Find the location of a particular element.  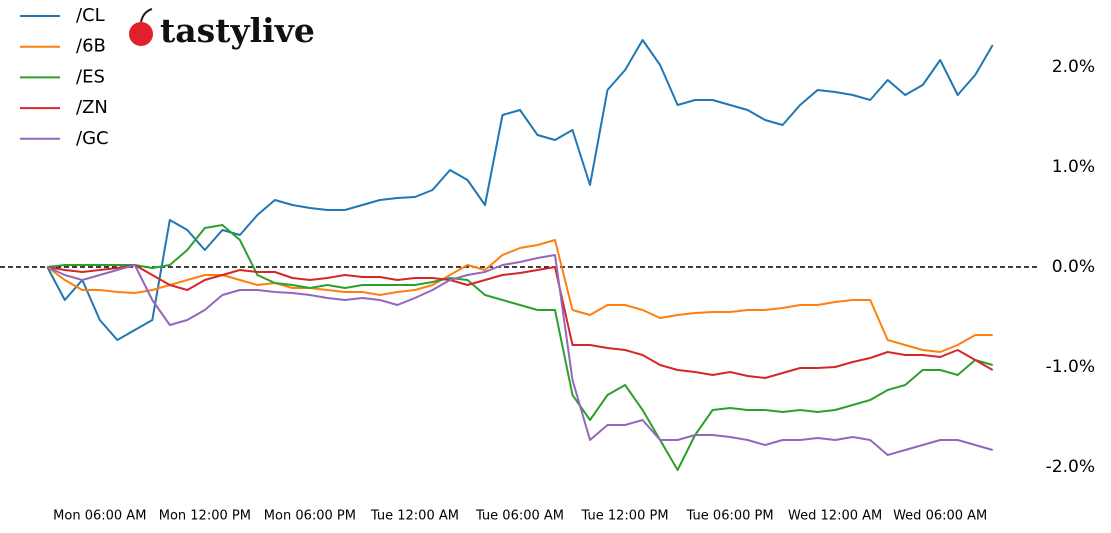

logo-stem is located at coordinates (146, 15).